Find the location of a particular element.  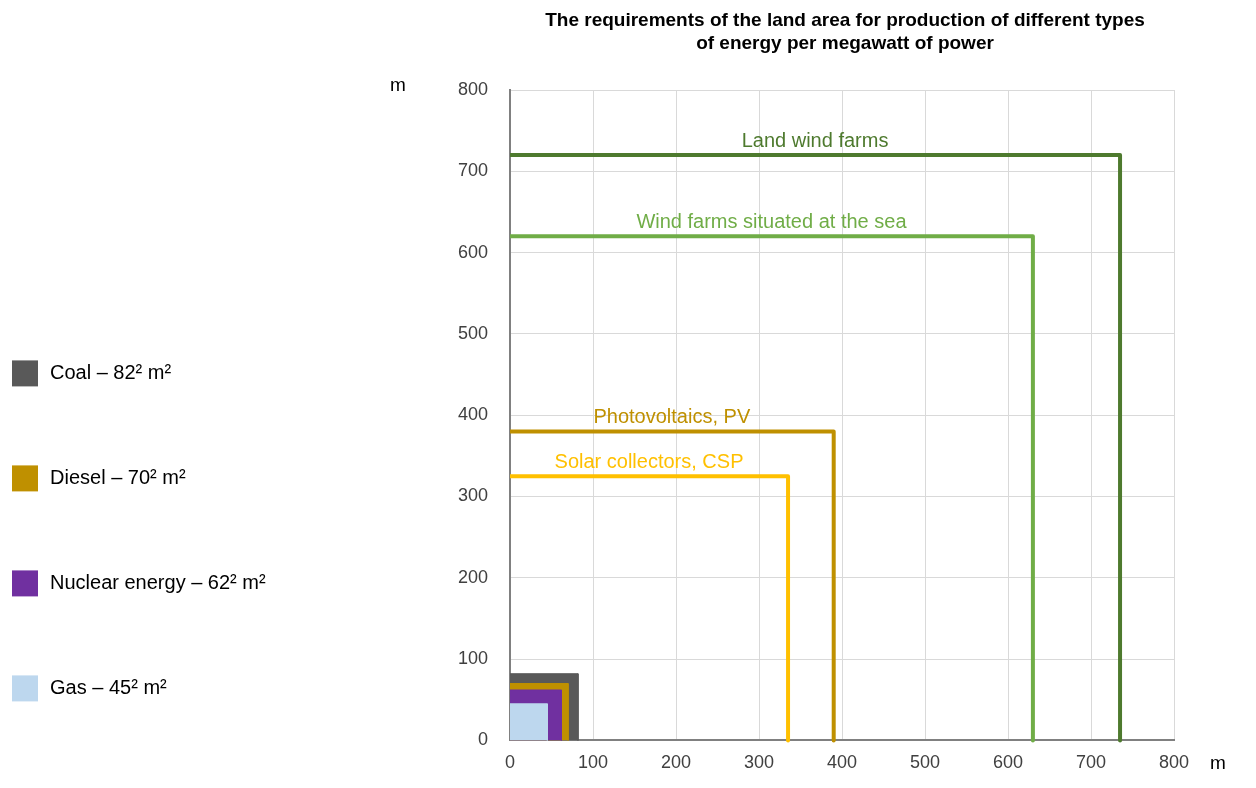

legend-label: Diesel – 70² m² is located at coordinates (118, 476).